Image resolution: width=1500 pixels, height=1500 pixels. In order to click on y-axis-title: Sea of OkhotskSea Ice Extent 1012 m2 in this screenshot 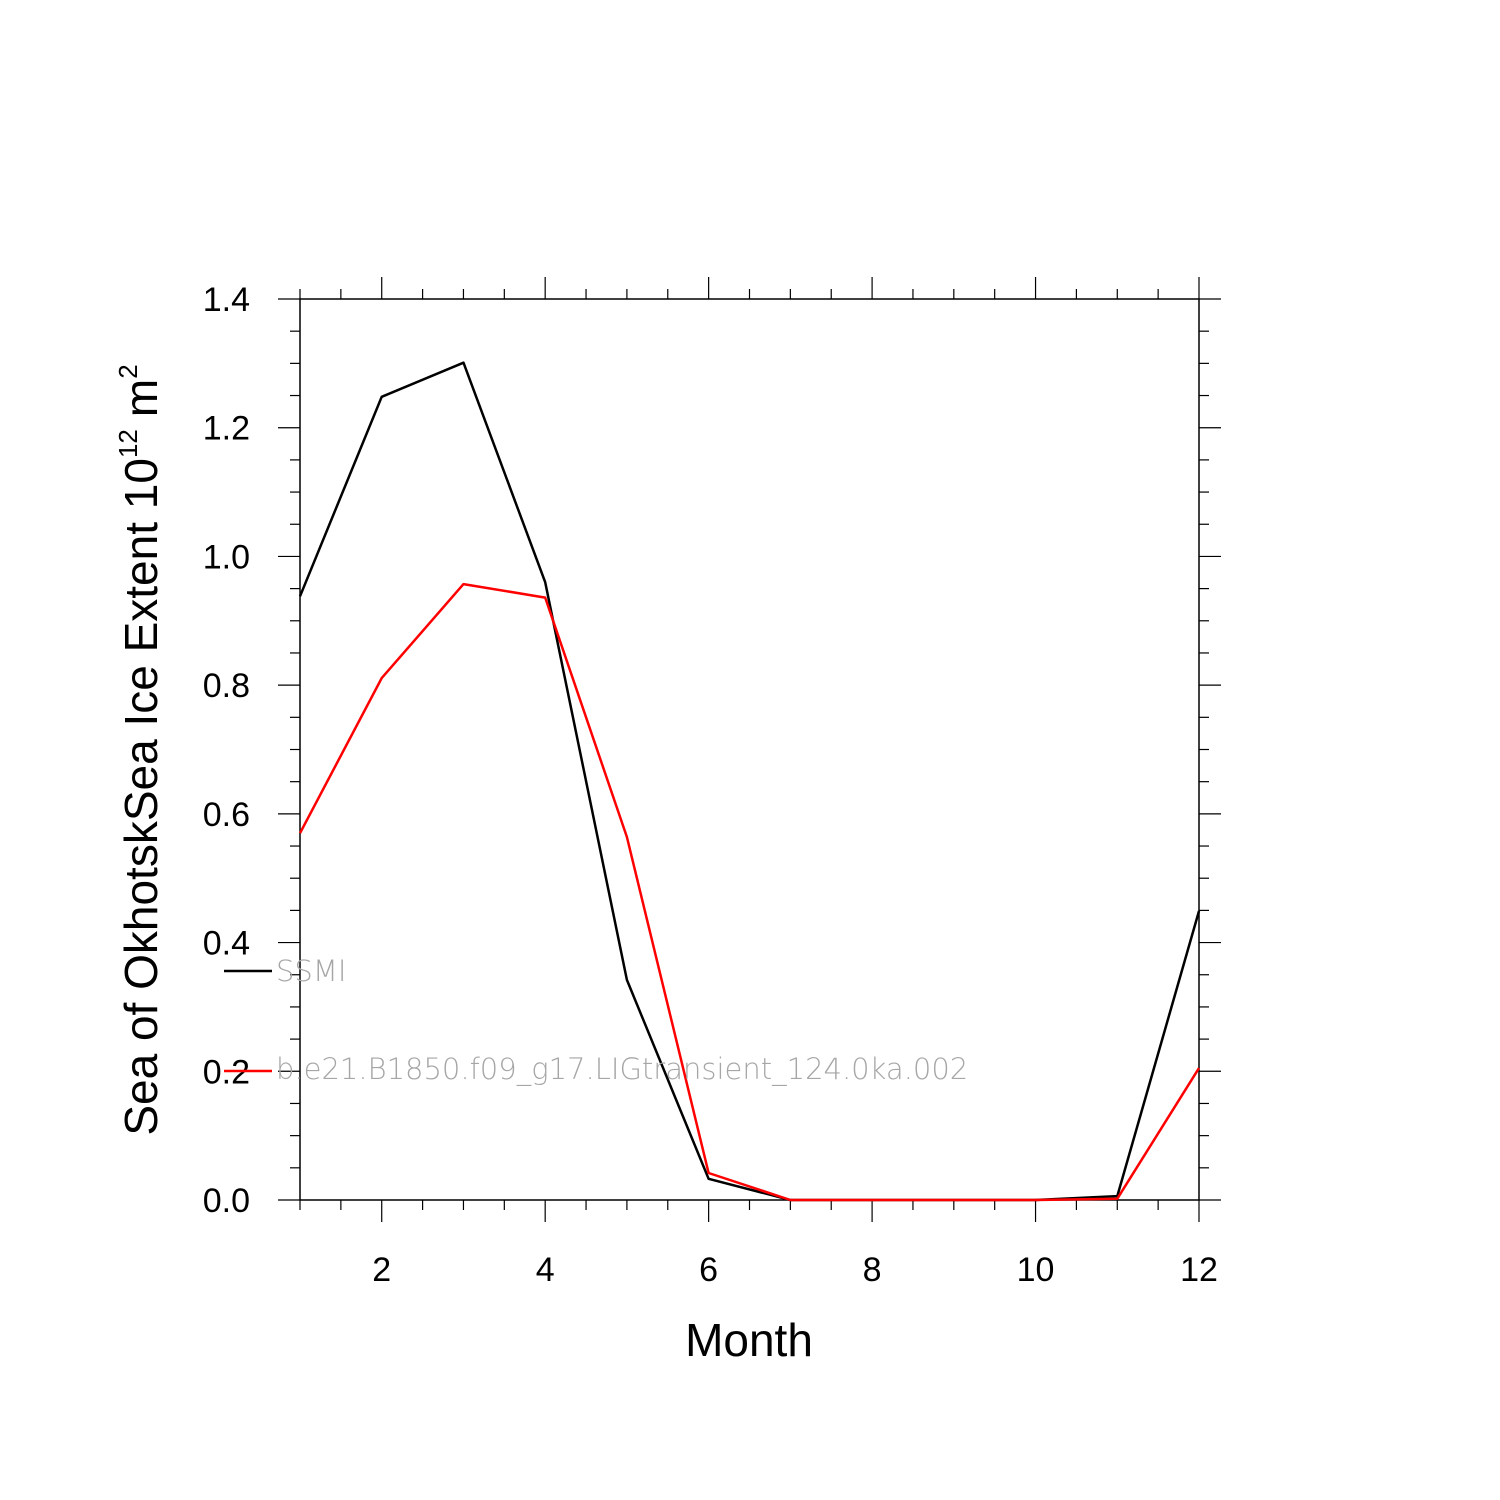, I will do `click(140, 749)`.